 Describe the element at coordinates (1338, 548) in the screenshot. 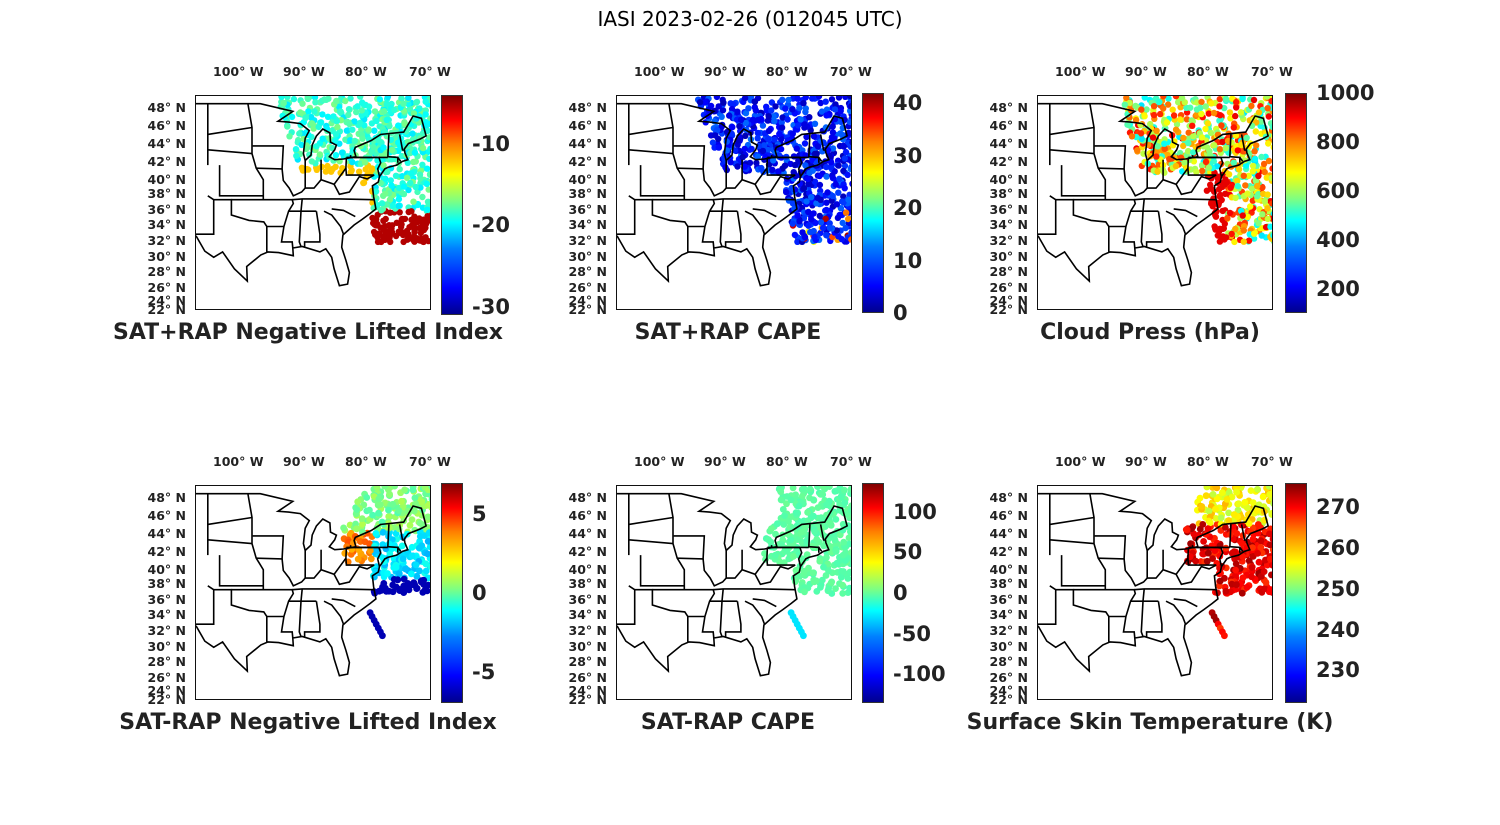

I see `colorbar-tick: 260` at that location.